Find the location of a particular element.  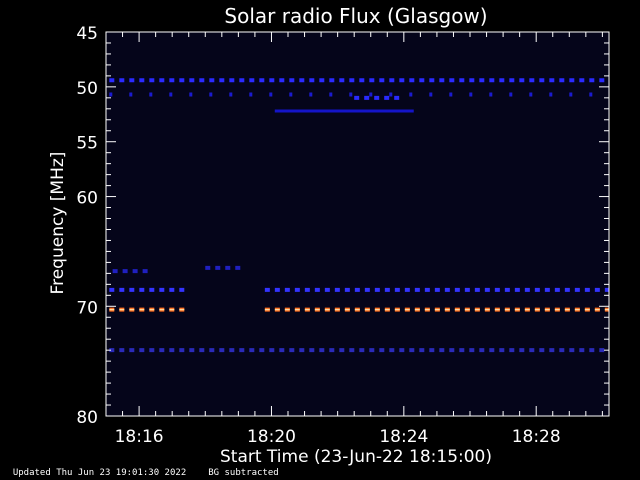

x-tick-label: 18:24 is located at coordinates (403, 437).